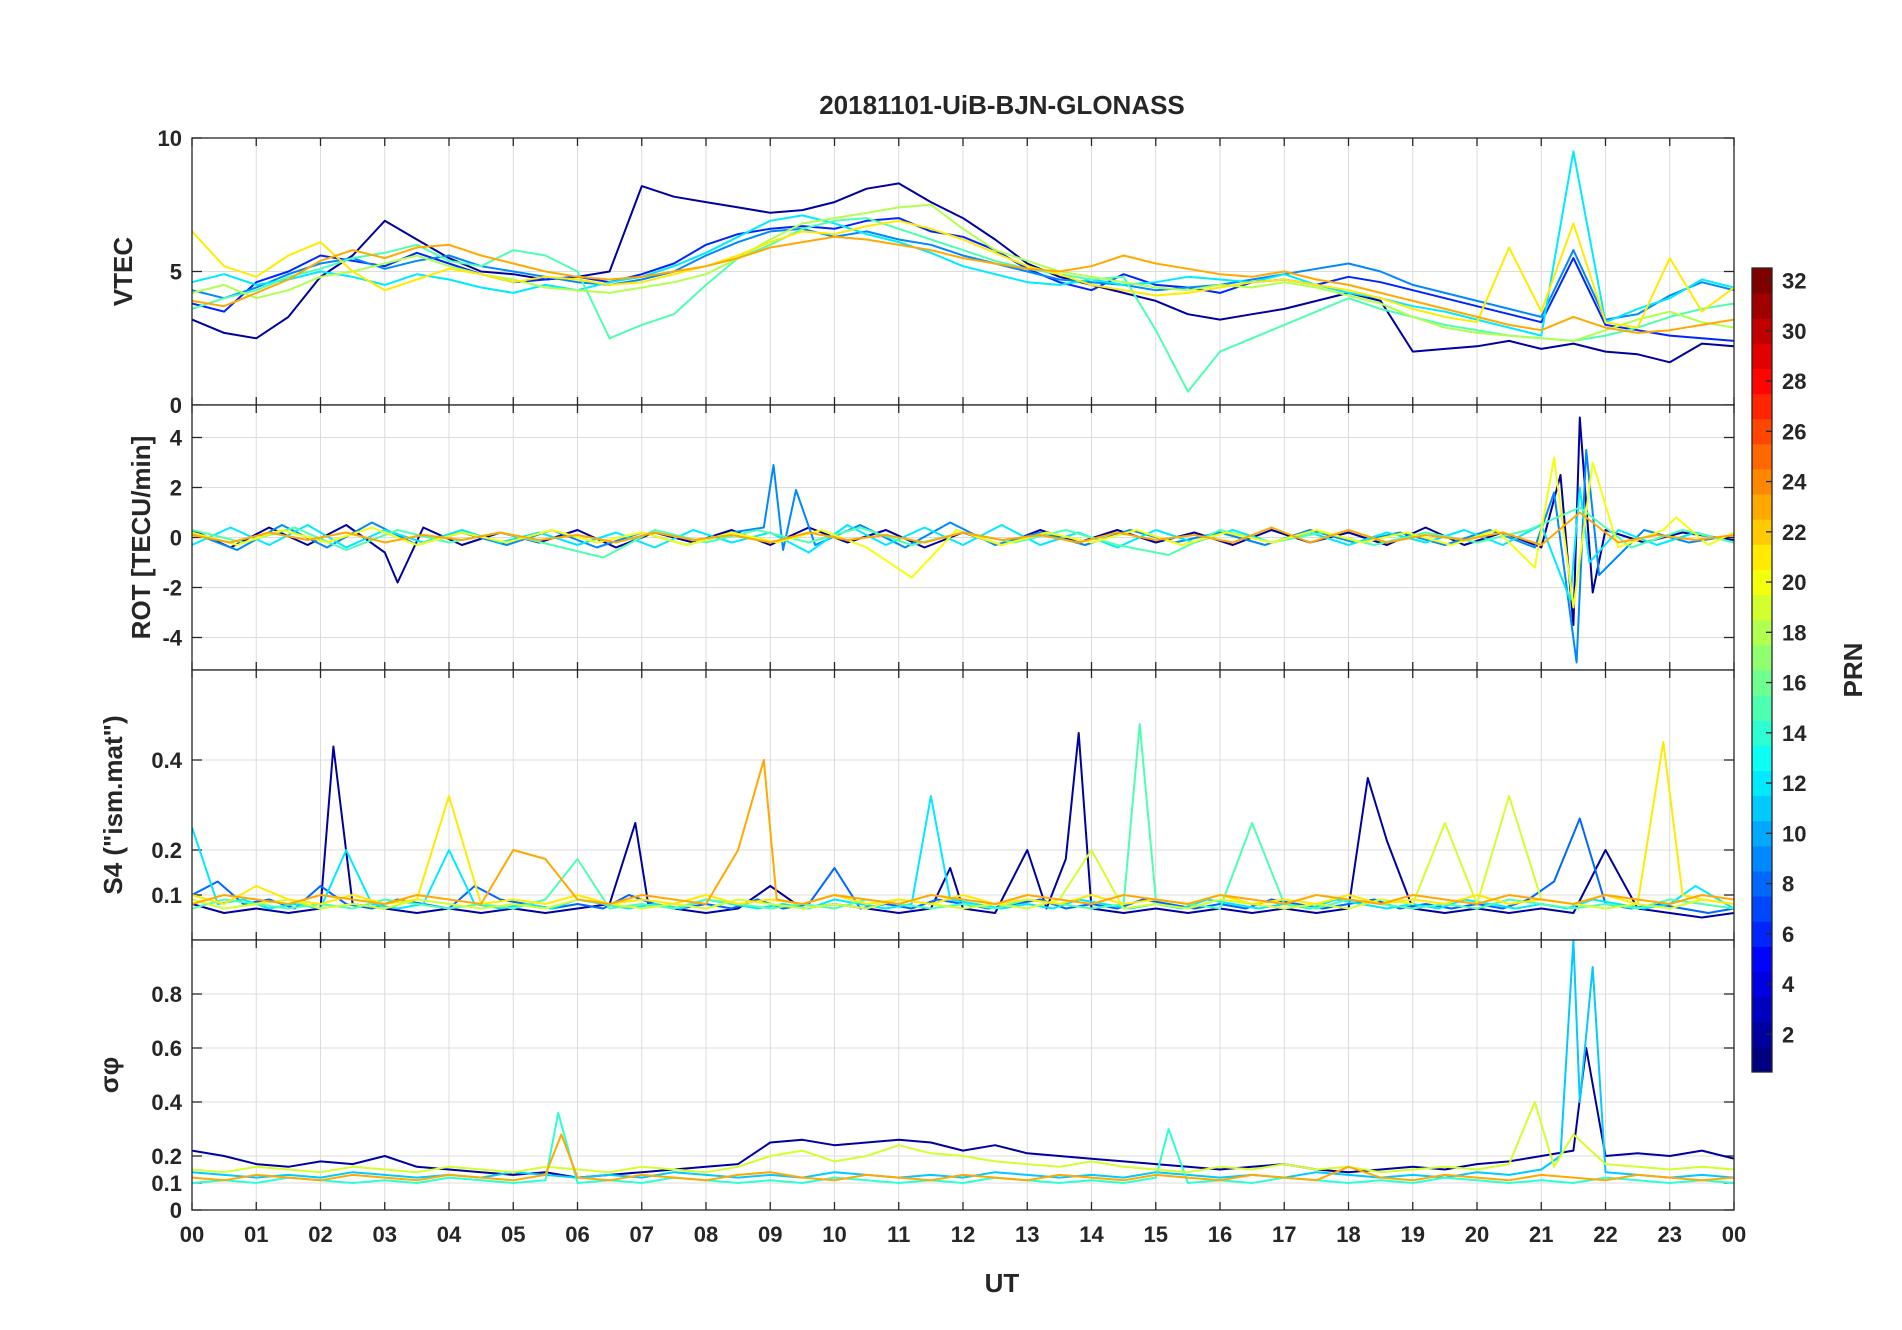  What do you see at coordinates (176, 272) in the screenshot?
I see `y-tick-label: 5` at bounding box center [176, 272].